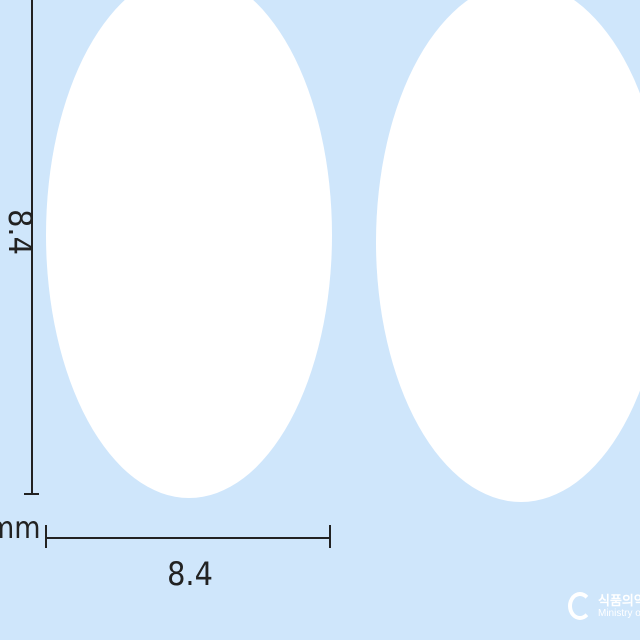  I want to click on width-dimension-line, so click(188, 538).